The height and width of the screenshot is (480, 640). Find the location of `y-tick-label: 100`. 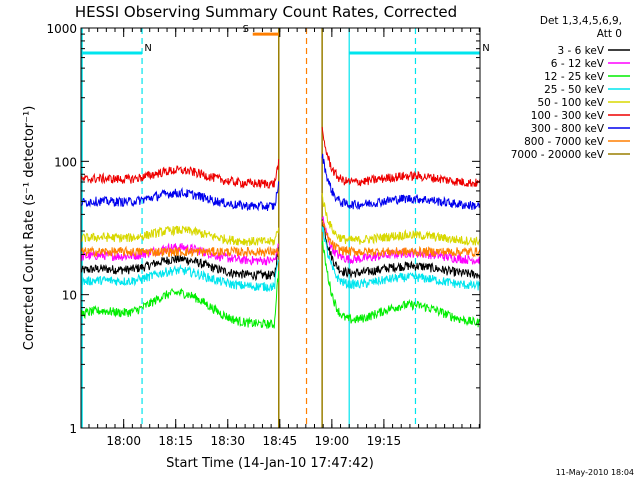

y-tick-label: 100 is located at coordinates (65, 162).